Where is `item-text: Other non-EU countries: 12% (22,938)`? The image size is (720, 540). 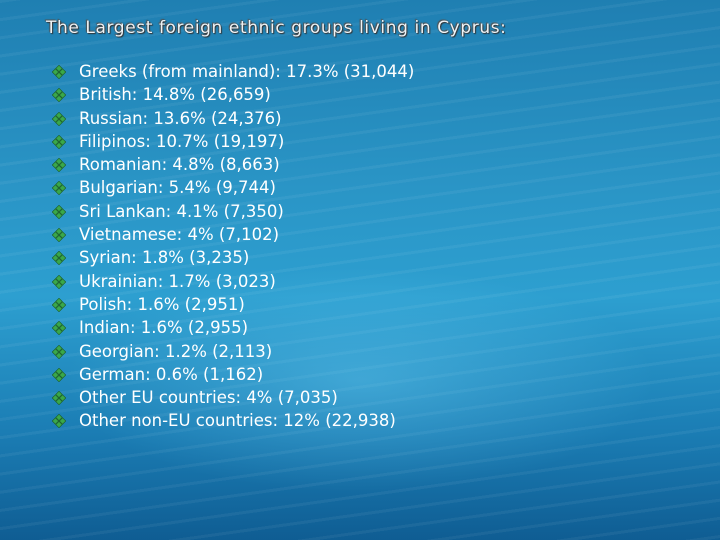 item-text: Other non-EU countries: 12% (22,938) is located at coordinates (237, 421).